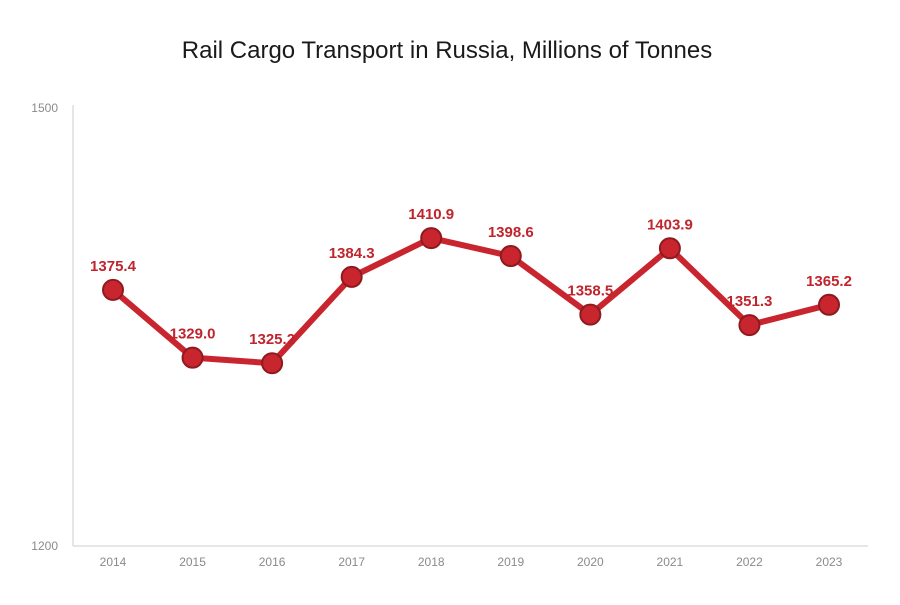 The height and width of the screenshot is (605, 900). What do you see at coordinates (829, 281) in the screenshot?
I see `data-label: 1365.2` at bounding box center [829, 281].